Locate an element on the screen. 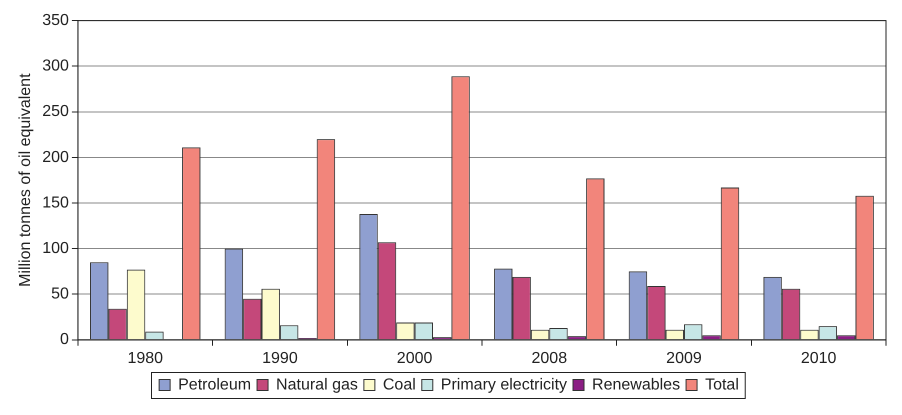  y-tick-label: 250 is located at coordinates (55, 111).